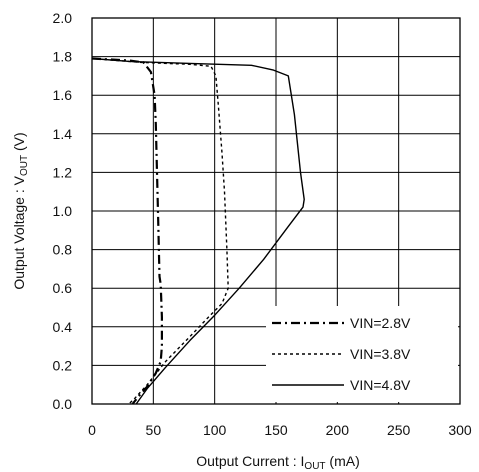 The image size is (479, 472). Describe the element at coordinates (63, 288) in the screenshot. I see `y-tick-label: 0.6` at that location.